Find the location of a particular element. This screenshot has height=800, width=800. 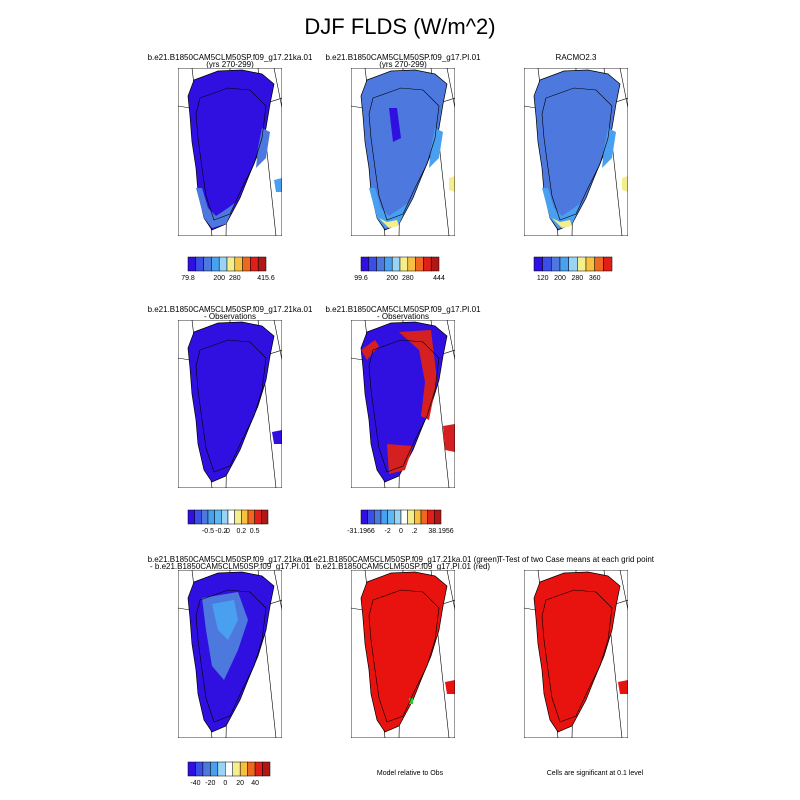

significance-note: Cells are significant at 0.1 level is located at coordinates (595, 773).